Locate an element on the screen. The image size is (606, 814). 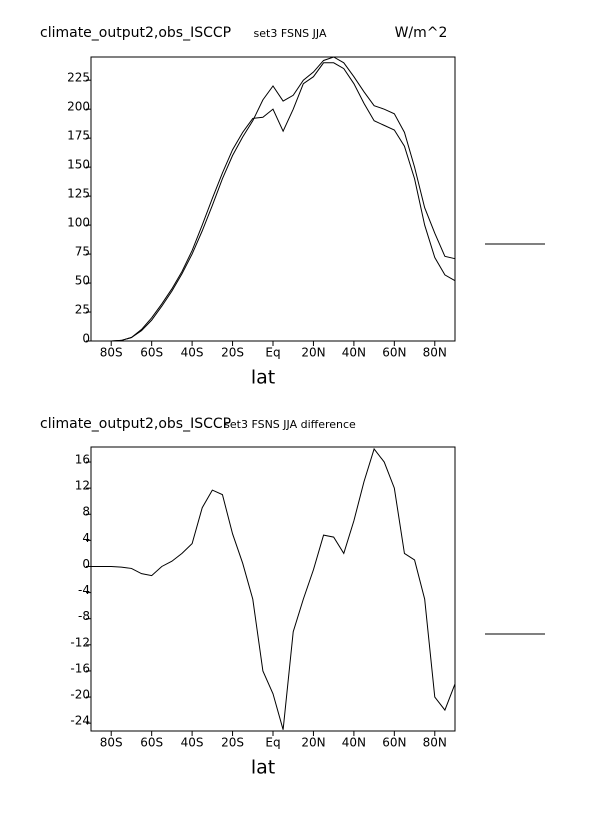
y-tick-label: -8 is located at coordinates (84, 616).